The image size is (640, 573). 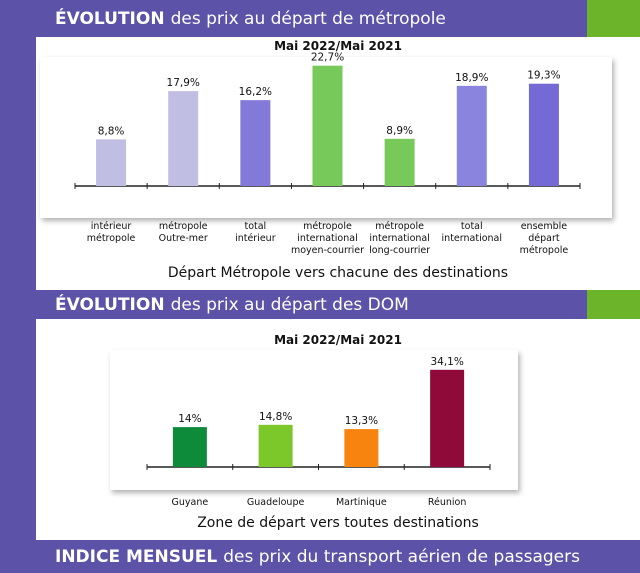 I want to click on x-tick-label: métropole Outre-mer, so click(x=183, y=232).